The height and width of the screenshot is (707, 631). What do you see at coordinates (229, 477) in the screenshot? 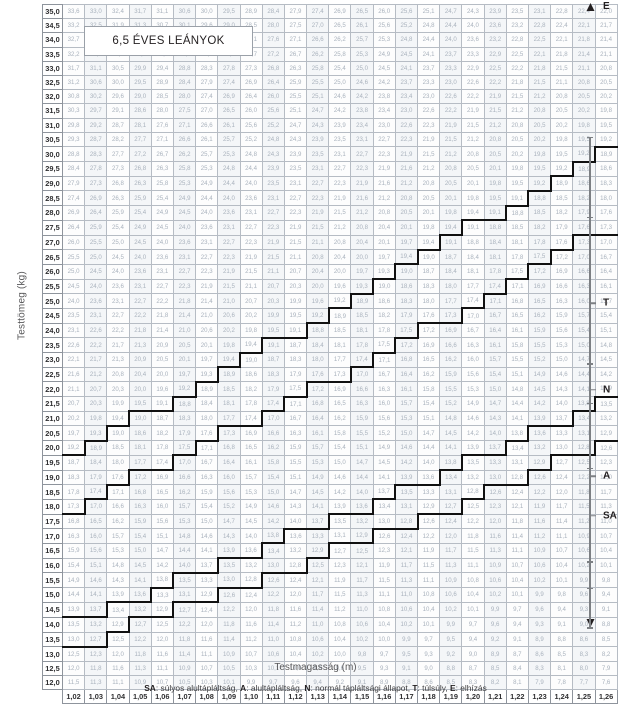
I see `bmi-cell: 16,0` at bounding box center [229, 477].